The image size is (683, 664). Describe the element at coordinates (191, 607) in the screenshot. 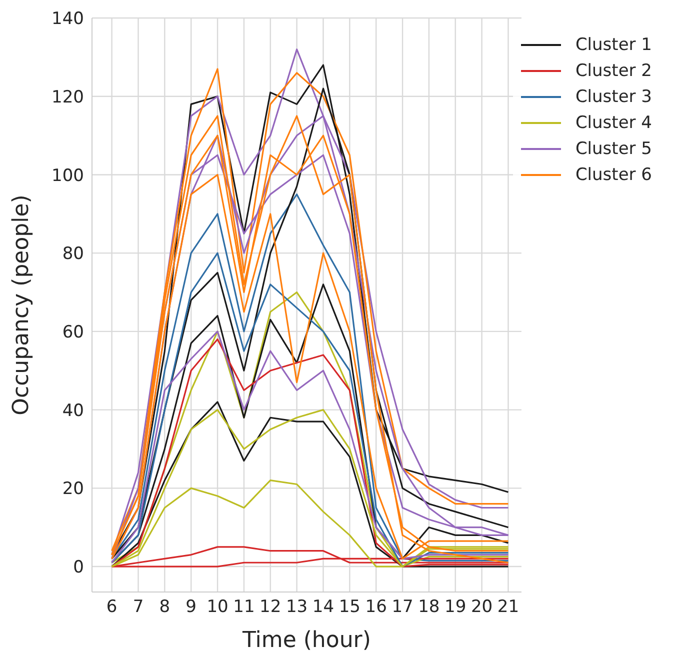

I see `x-tick-label: 9` at that location.